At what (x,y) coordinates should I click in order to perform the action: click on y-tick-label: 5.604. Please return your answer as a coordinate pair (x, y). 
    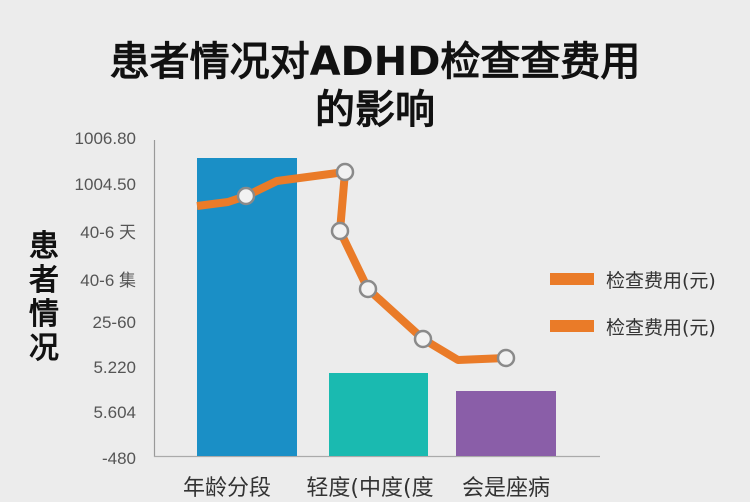
    Looking at the image, I should click on (114, 412).